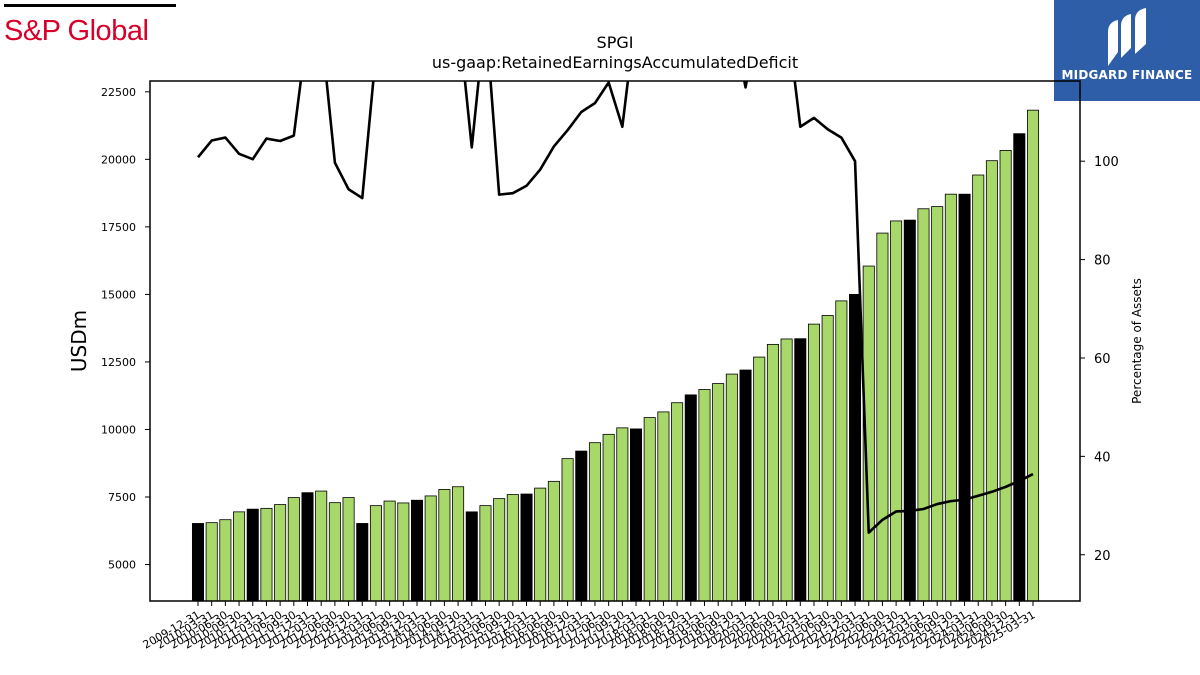 This screenshot has height=675, width=1200. I want to click on y-tick-label: 15000, so click(118, 294).